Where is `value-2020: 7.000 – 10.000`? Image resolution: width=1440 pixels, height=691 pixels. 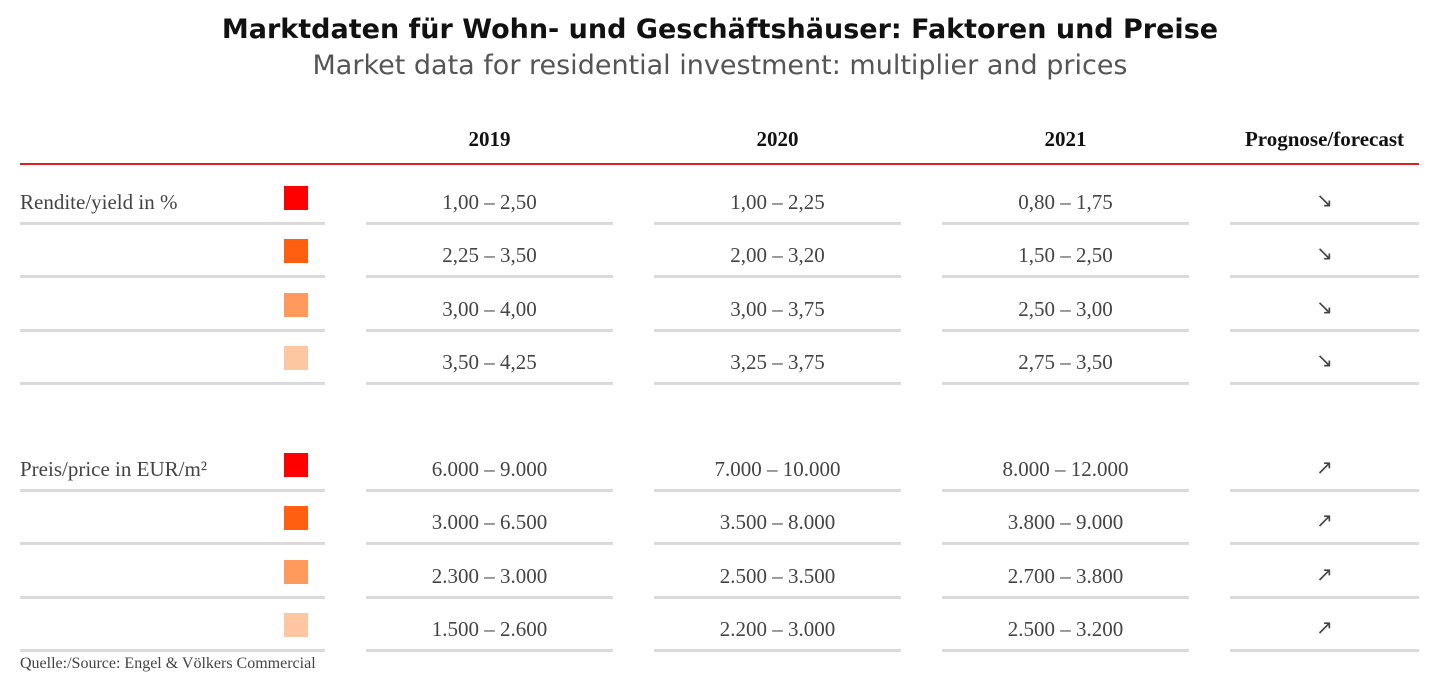
value-2020: 7.000 – 10.000 is located at coordinates (777, 469).